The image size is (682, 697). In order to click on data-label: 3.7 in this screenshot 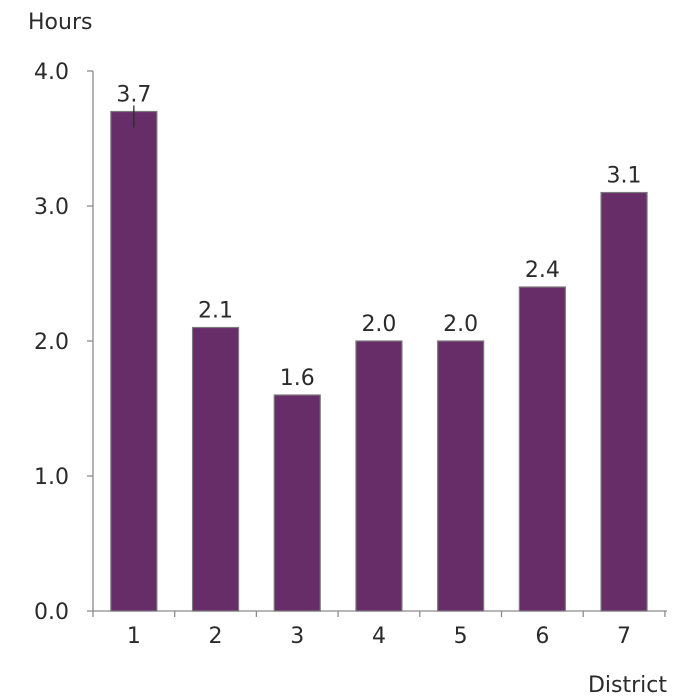, I will do `click(133, 95)`.